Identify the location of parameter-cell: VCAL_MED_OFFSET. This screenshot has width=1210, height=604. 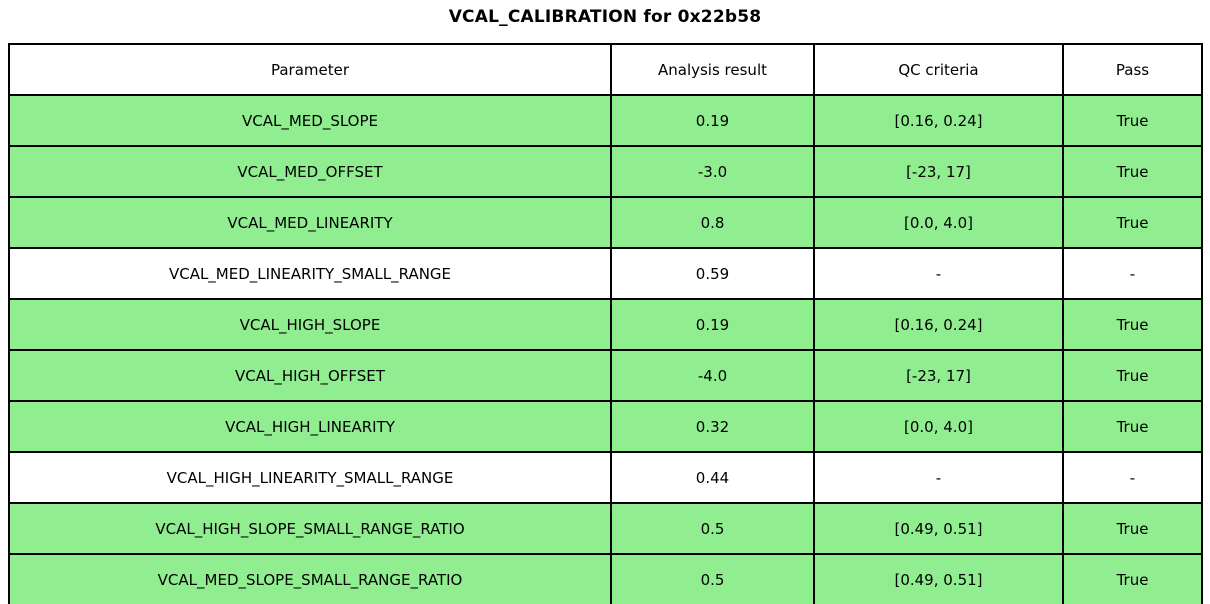
(310, 171).